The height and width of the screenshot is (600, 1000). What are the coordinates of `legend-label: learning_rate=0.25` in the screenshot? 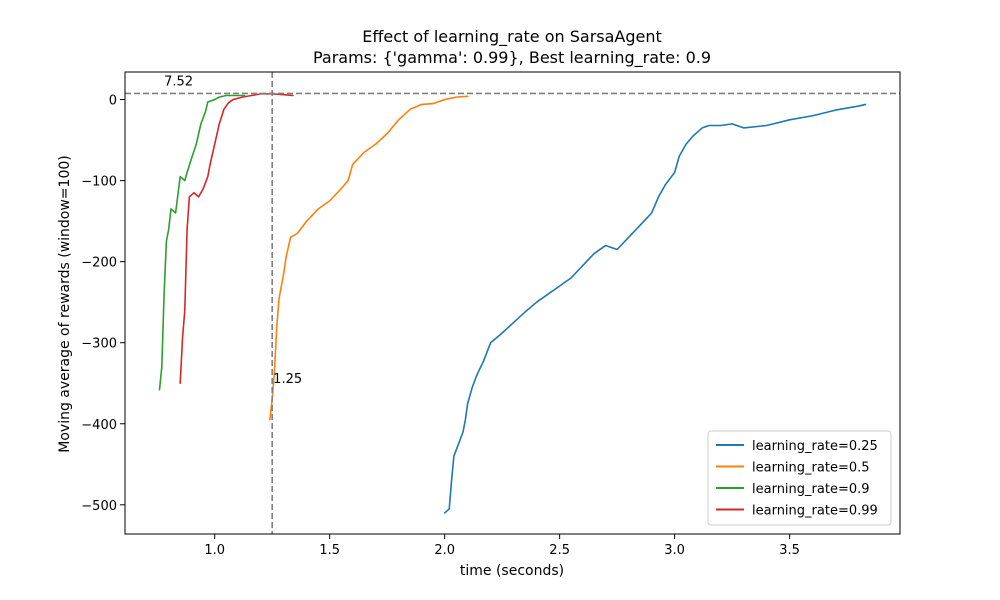 It's located at (815, 446).